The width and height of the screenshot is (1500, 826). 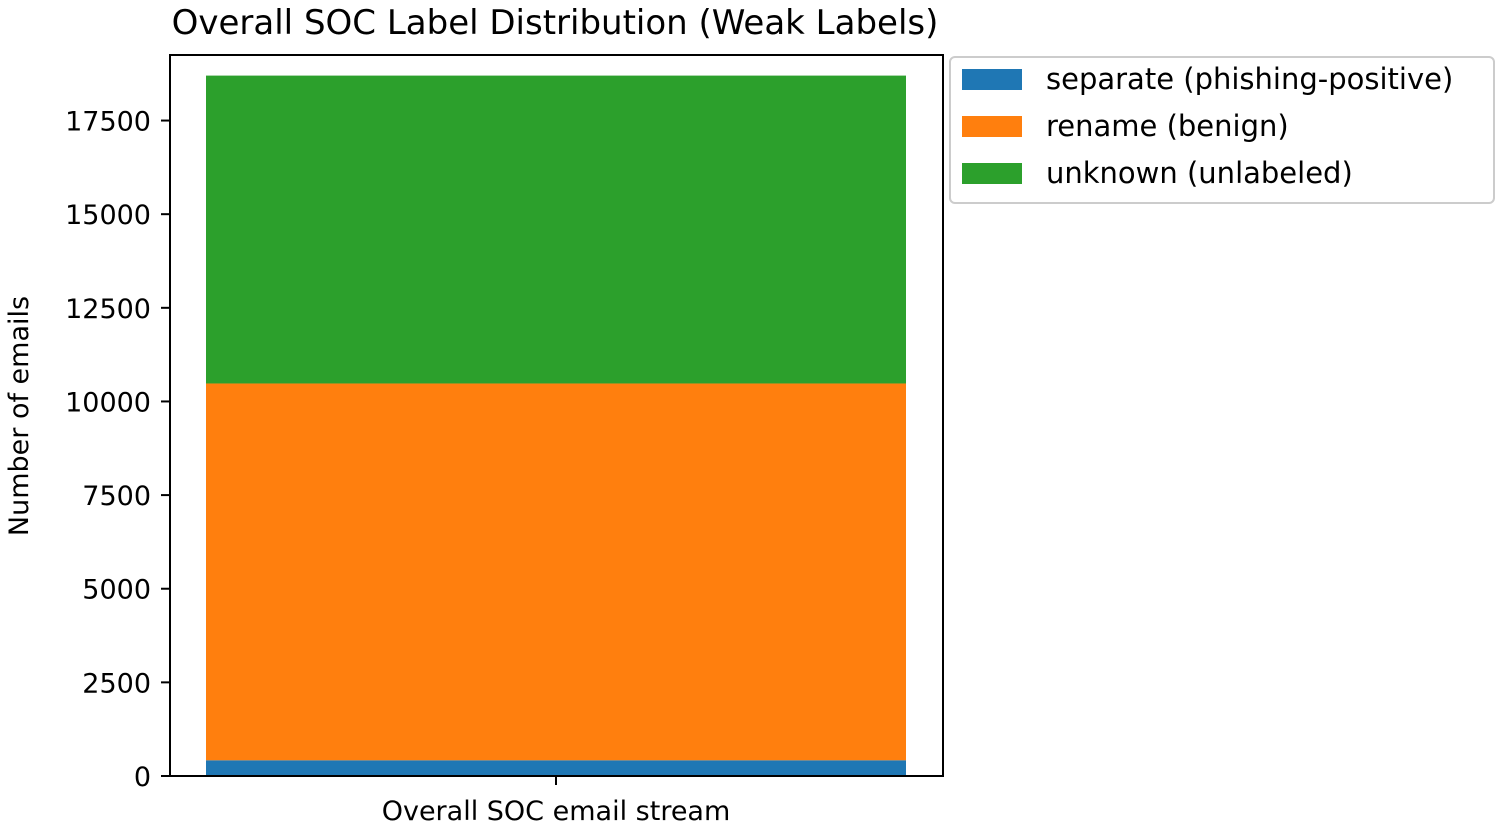 I want to click on y-tick-label: 10000, so click(x=108, y=402).